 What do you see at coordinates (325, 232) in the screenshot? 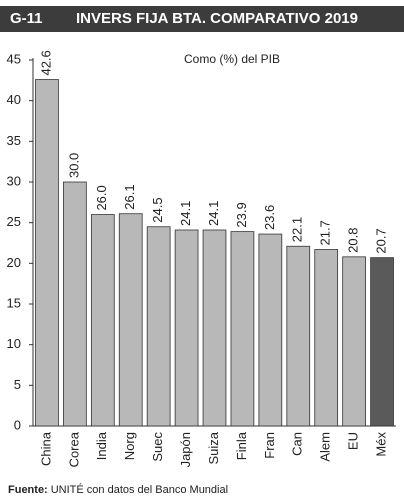
I see `value-label: 21.7` at bounding box center [325, 232].